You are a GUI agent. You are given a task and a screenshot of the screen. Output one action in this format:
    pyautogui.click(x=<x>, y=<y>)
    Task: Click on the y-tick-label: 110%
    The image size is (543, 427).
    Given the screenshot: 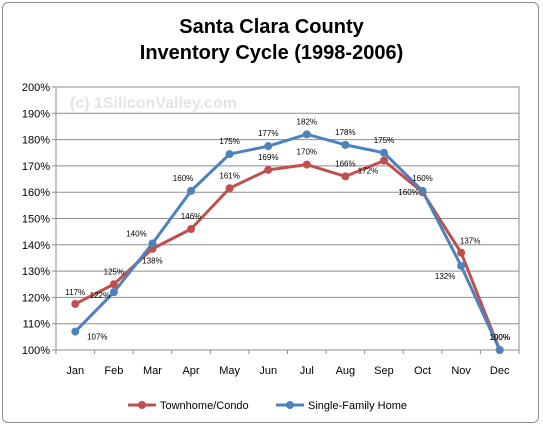 What is the action you would take?
    pyautogui.click(x=37, y=325)
    